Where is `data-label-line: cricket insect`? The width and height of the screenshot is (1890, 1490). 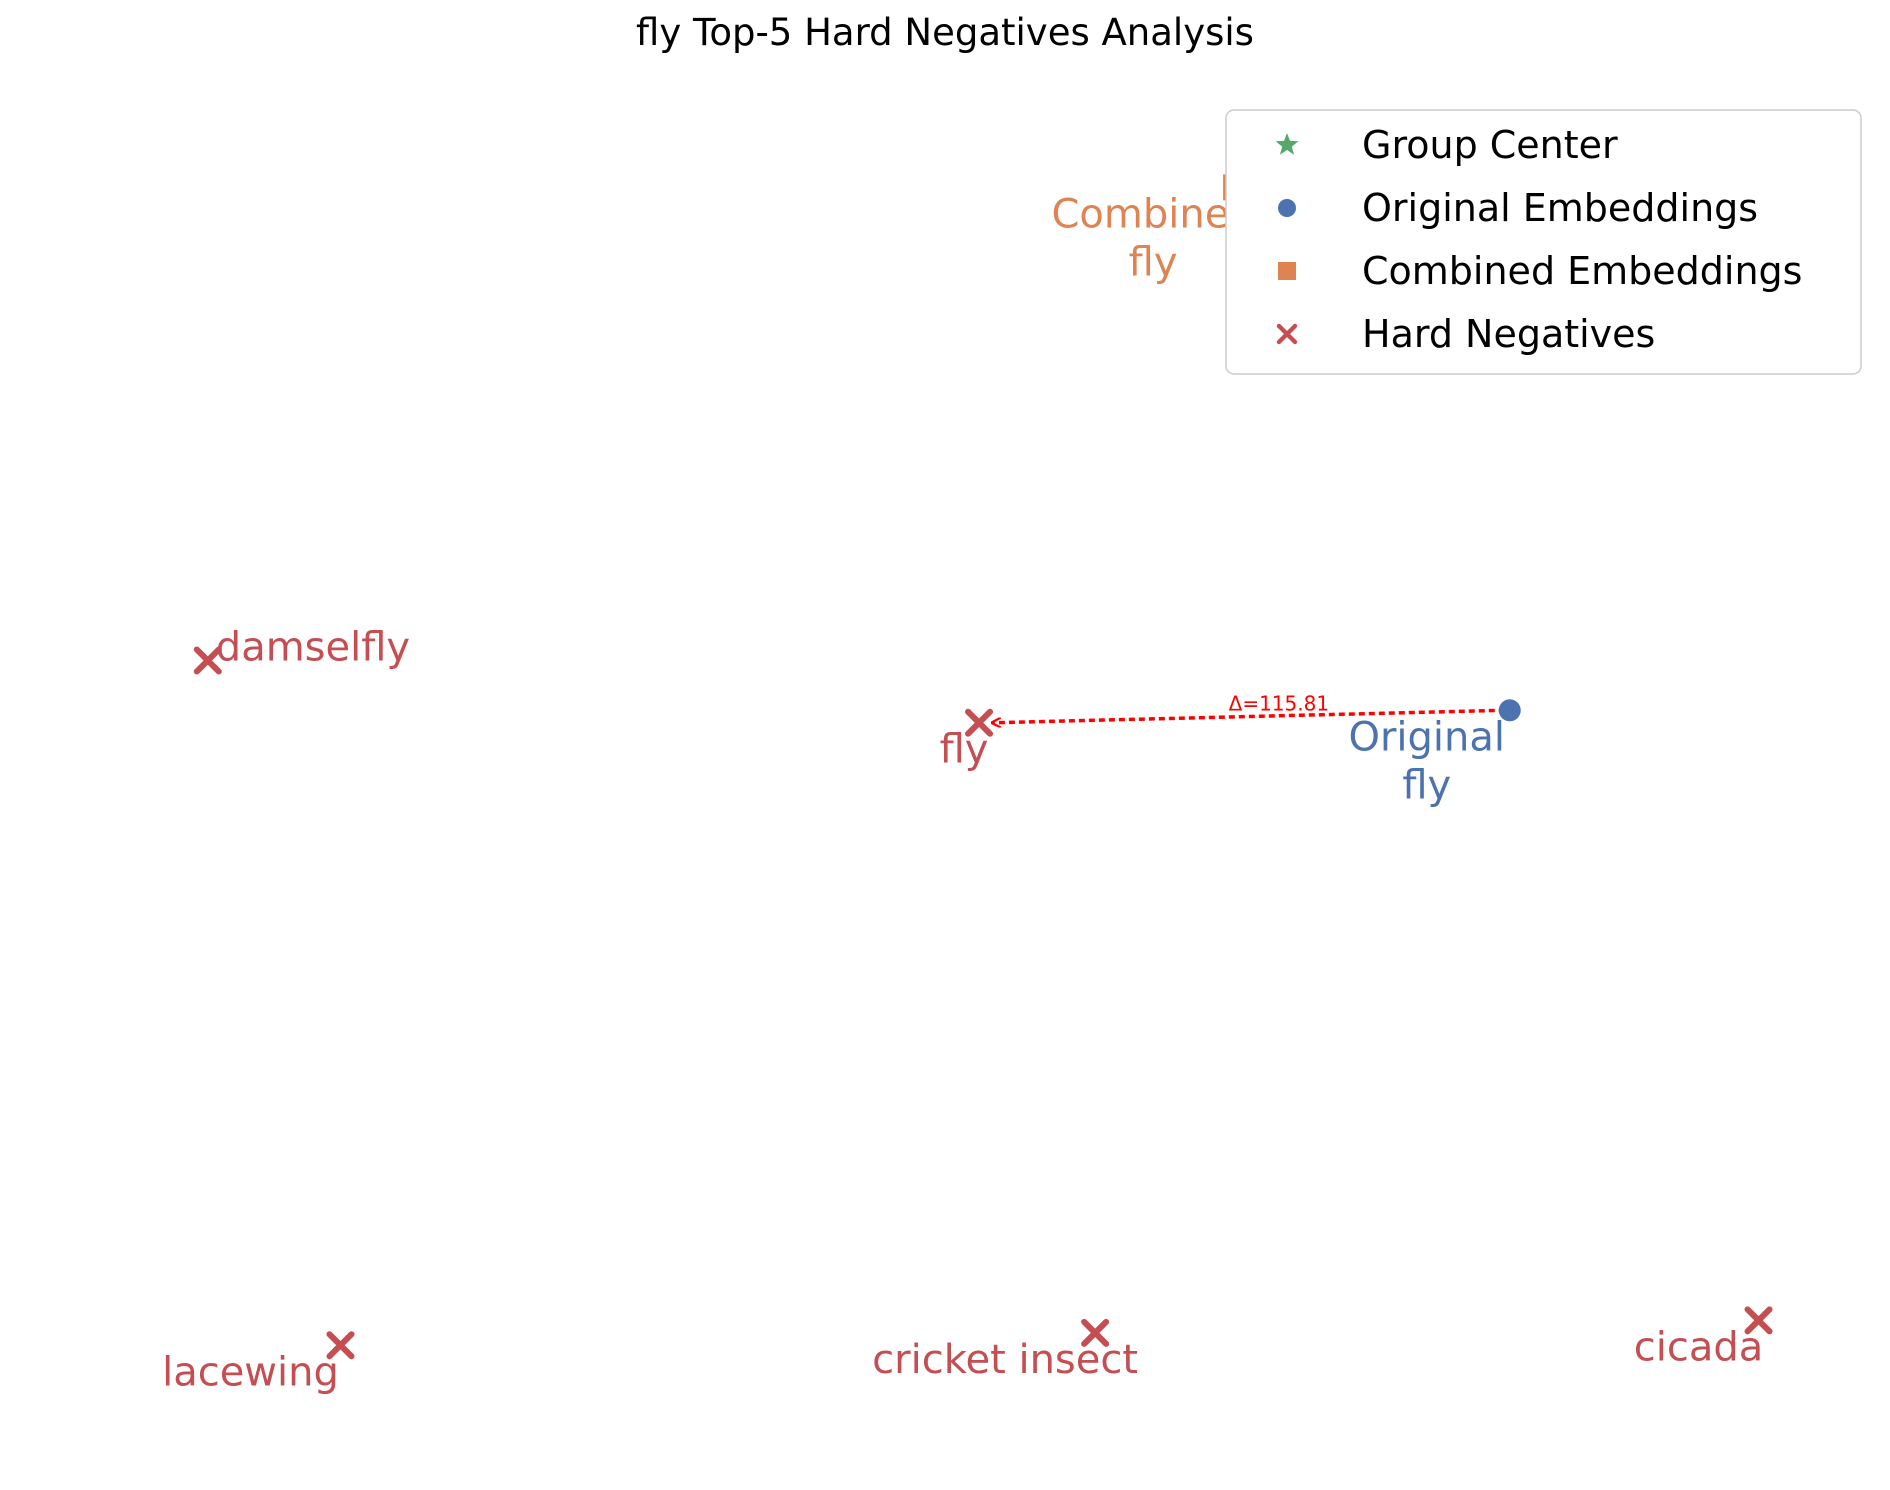
data-label-line: cricket insect is located at coordinates (1005, 1360).